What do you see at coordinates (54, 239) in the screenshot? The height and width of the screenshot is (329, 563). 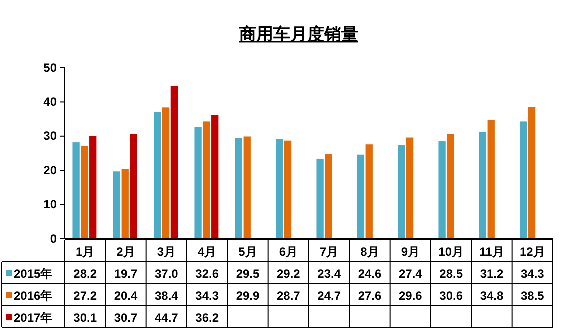 I see `y-tick-label: 0` at bounding box center [54, 239].